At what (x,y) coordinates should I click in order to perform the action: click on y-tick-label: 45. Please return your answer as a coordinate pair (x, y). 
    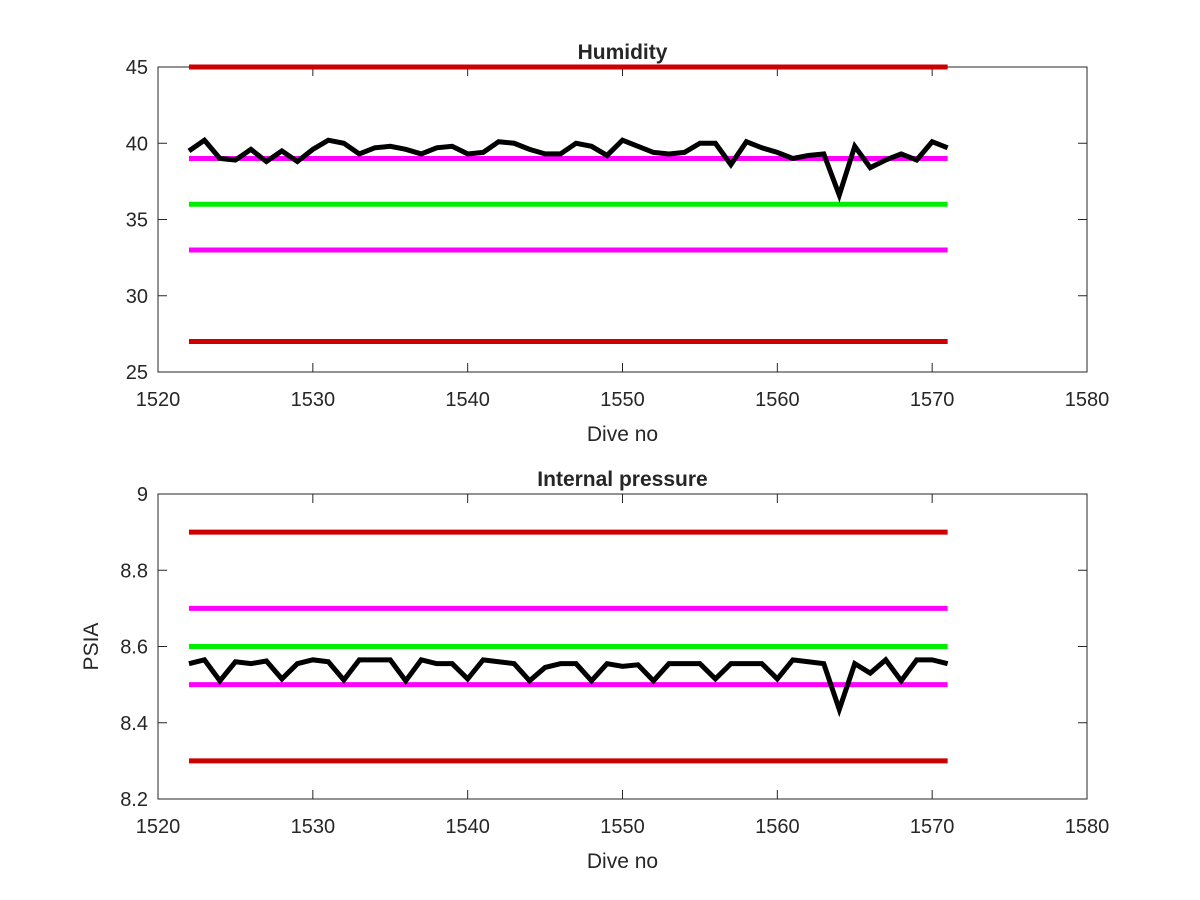
    Looking at the image, I should click on (137, 68).